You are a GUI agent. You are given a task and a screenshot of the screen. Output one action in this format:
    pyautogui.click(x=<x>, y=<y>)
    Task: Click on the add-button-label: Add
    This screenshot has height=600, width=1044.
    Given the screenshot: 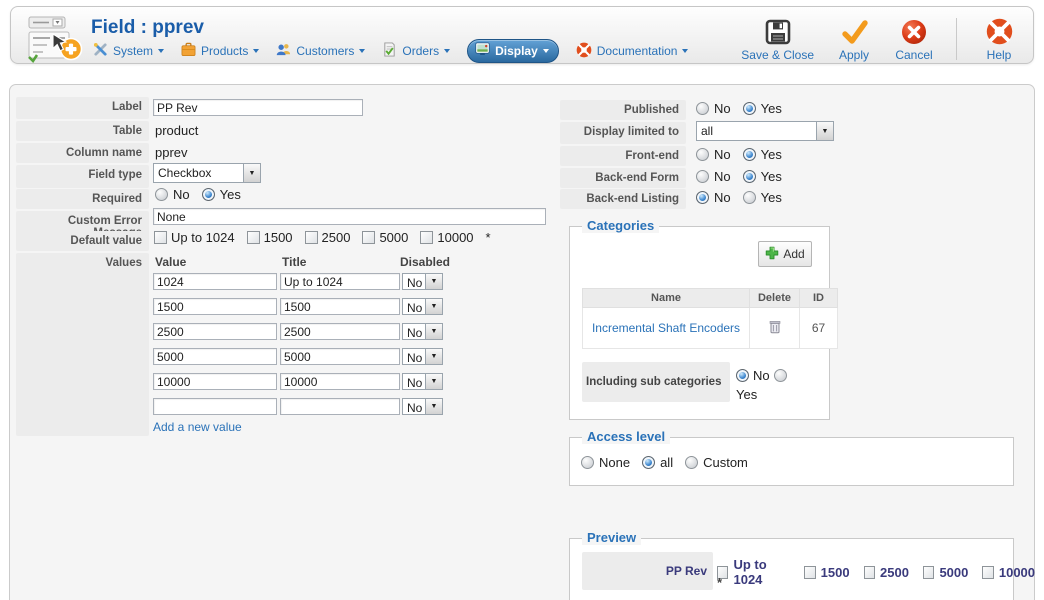 What is the action you would take?
    pyautogui.click(x=794, y=254)
    